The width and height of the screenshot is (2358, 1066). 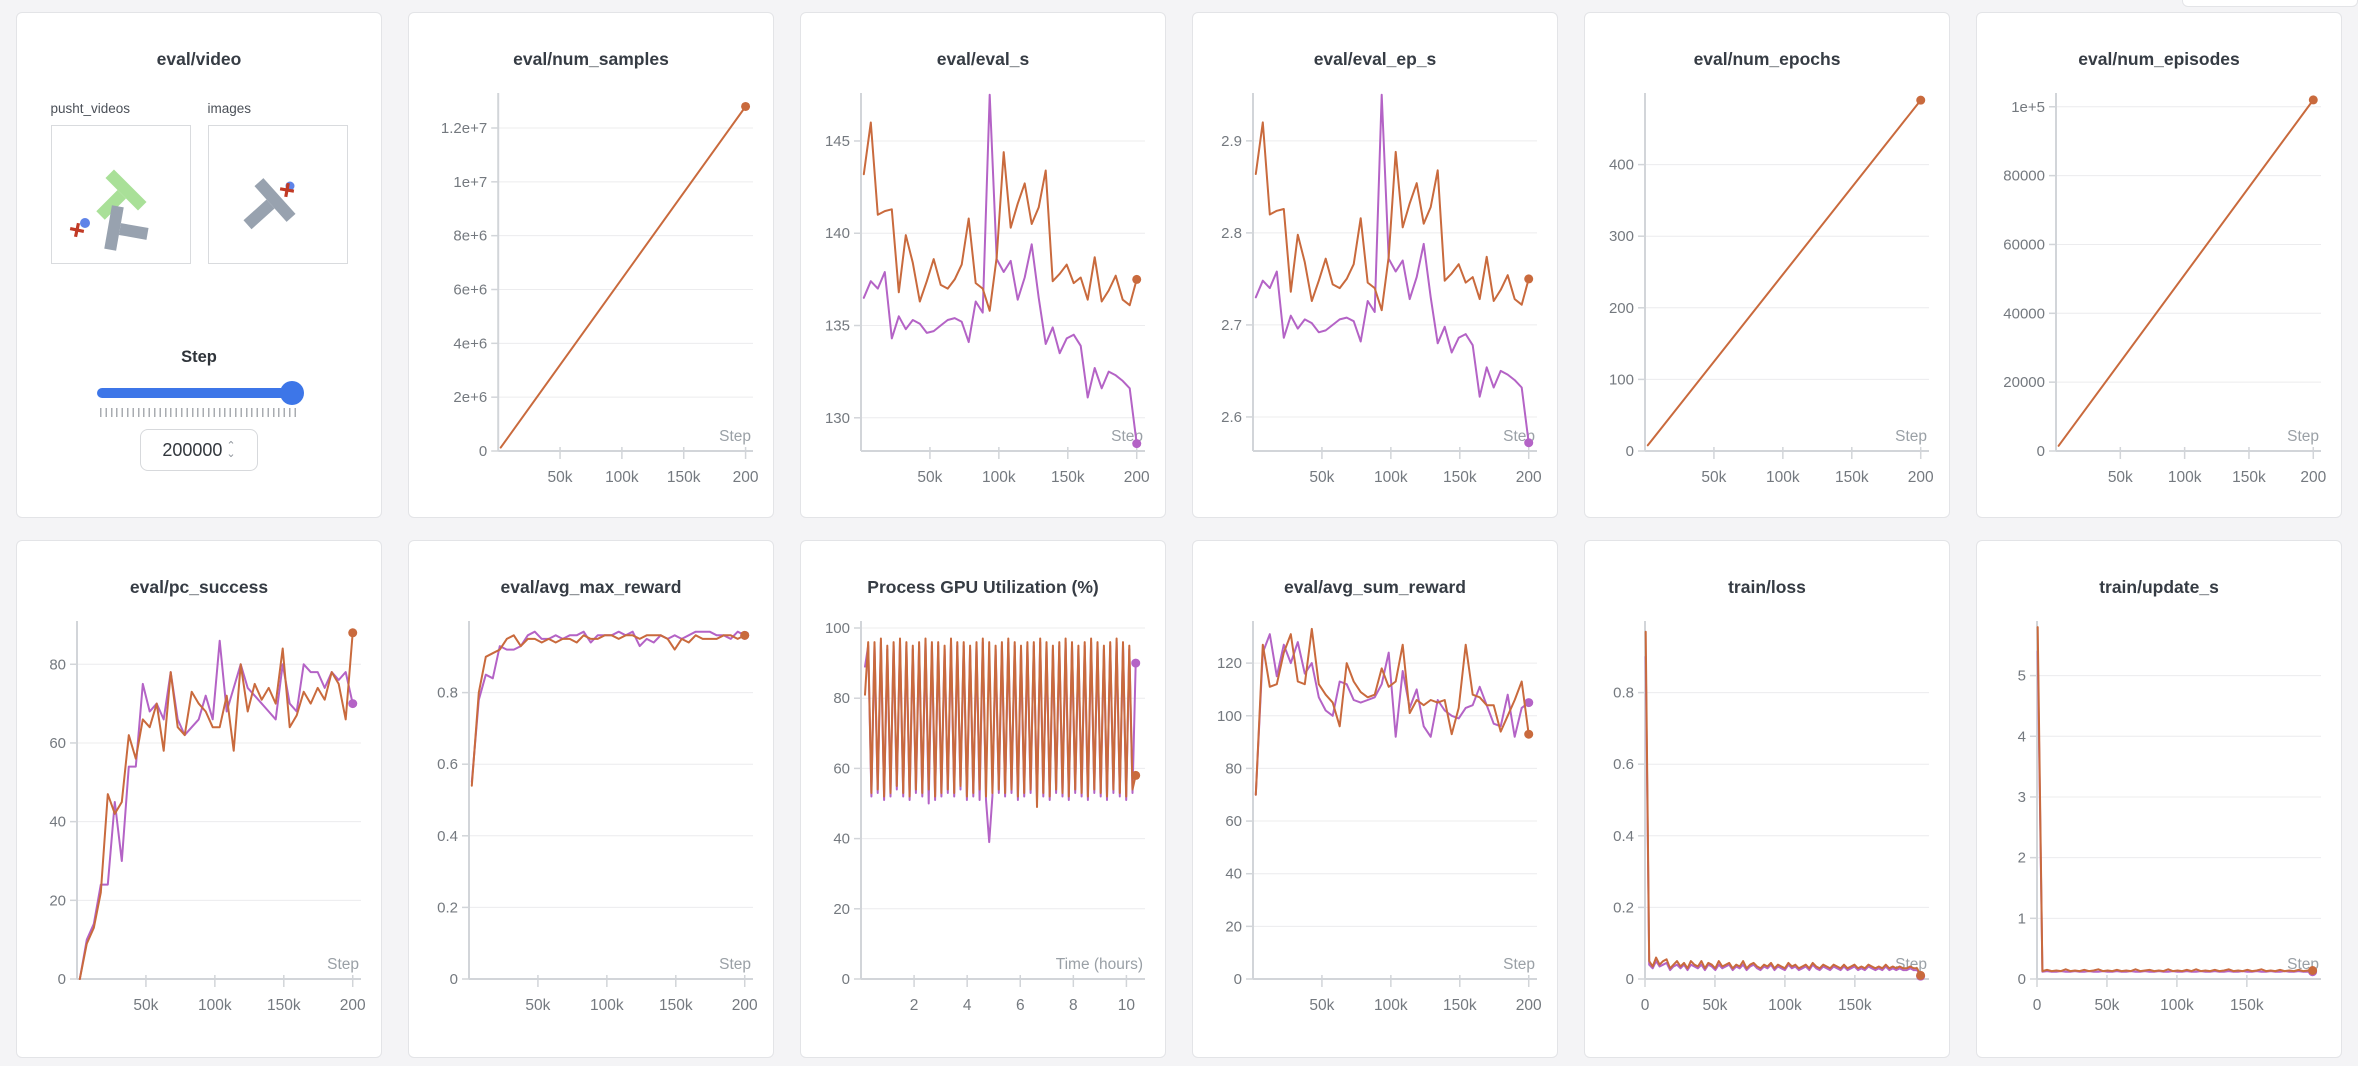 What do you see at coordinates (1623, 764) in the screenshot?
I see `y-tick-label: 0.6` at bounding box center [1623, 764].